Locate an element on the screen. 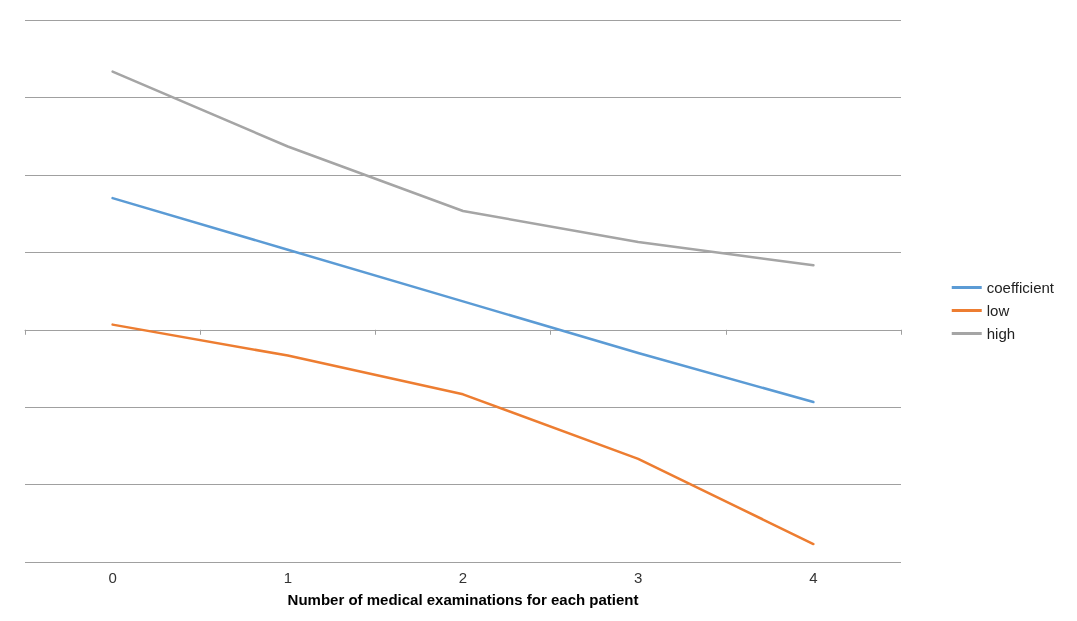 This screenshot has width=1077, height=621. legend-label: high is located at coordinates (1001, 333).